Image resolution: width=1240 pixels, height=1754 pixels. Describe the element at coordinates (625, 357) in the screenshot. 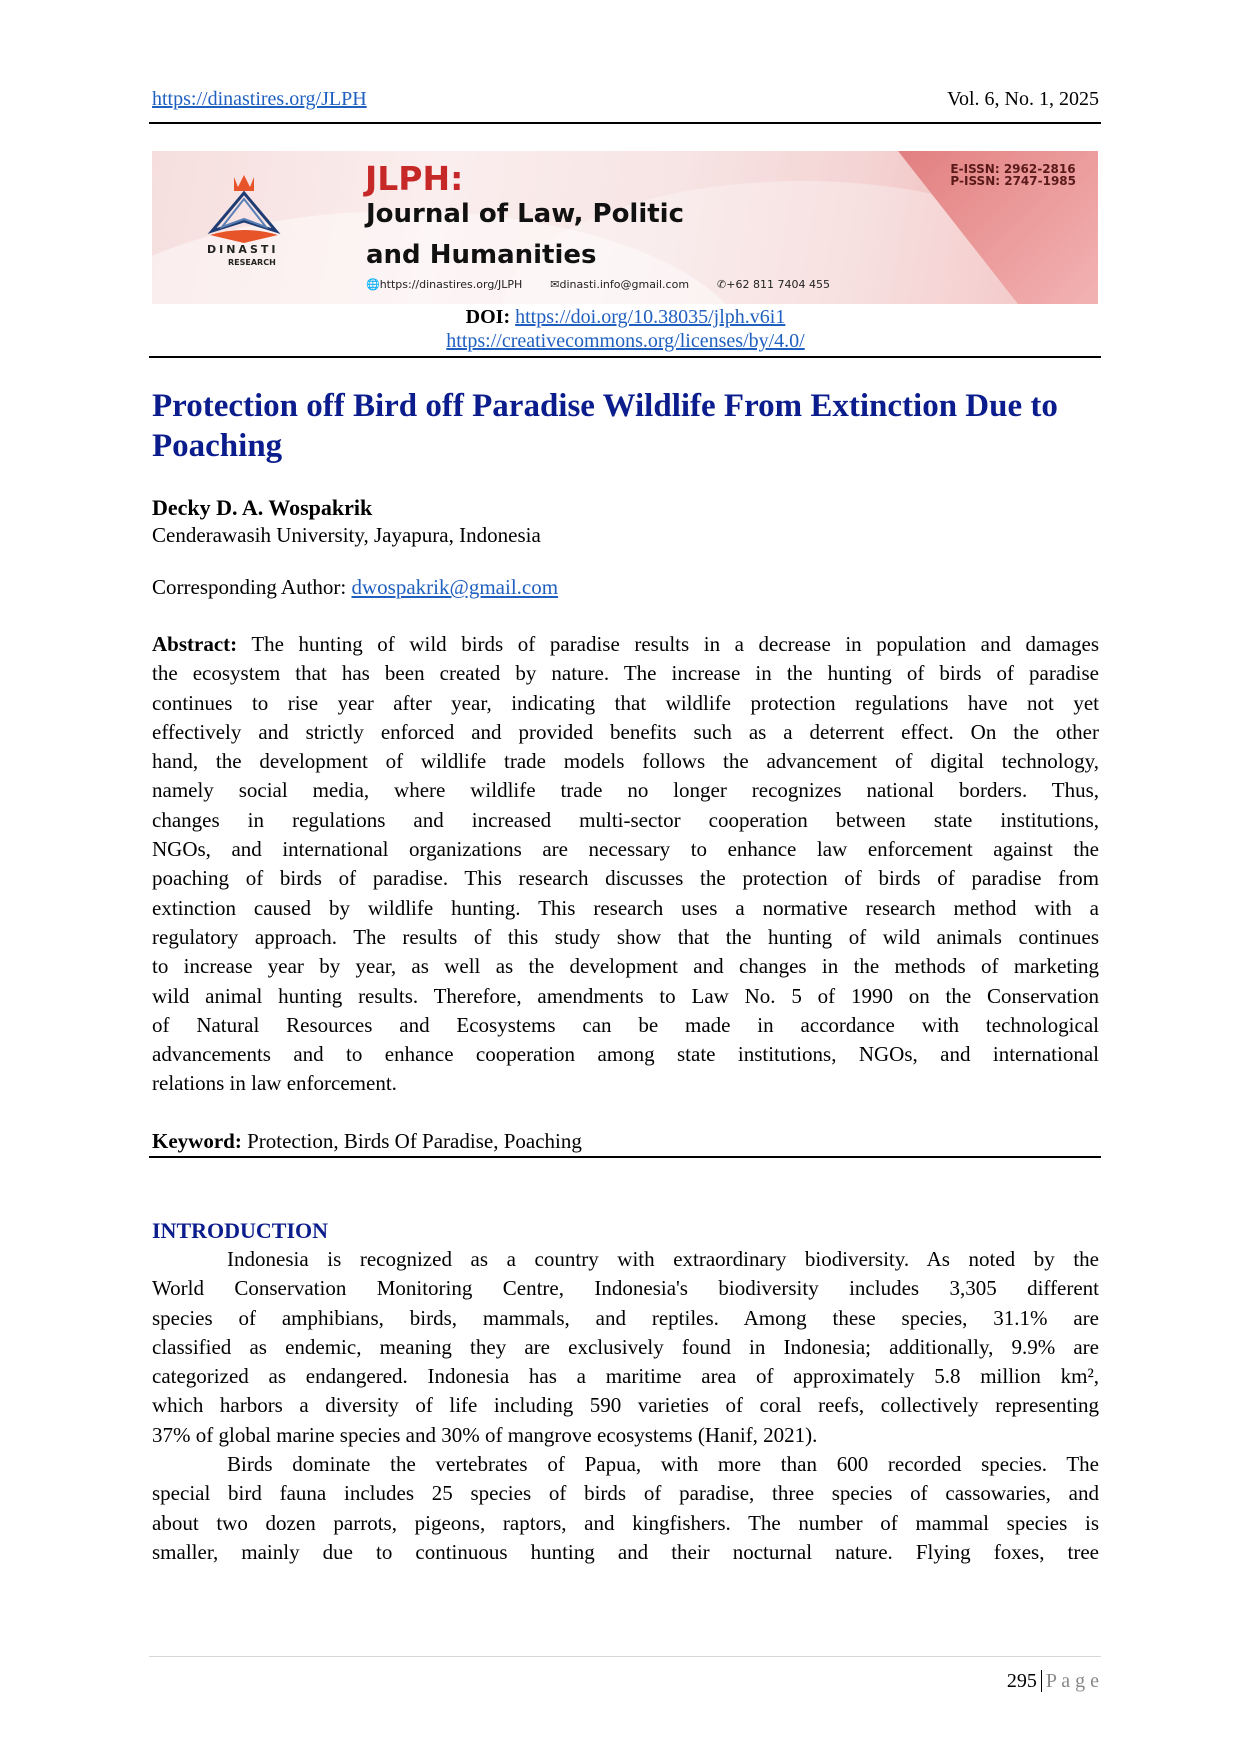

I see `banner-divider` at that location.